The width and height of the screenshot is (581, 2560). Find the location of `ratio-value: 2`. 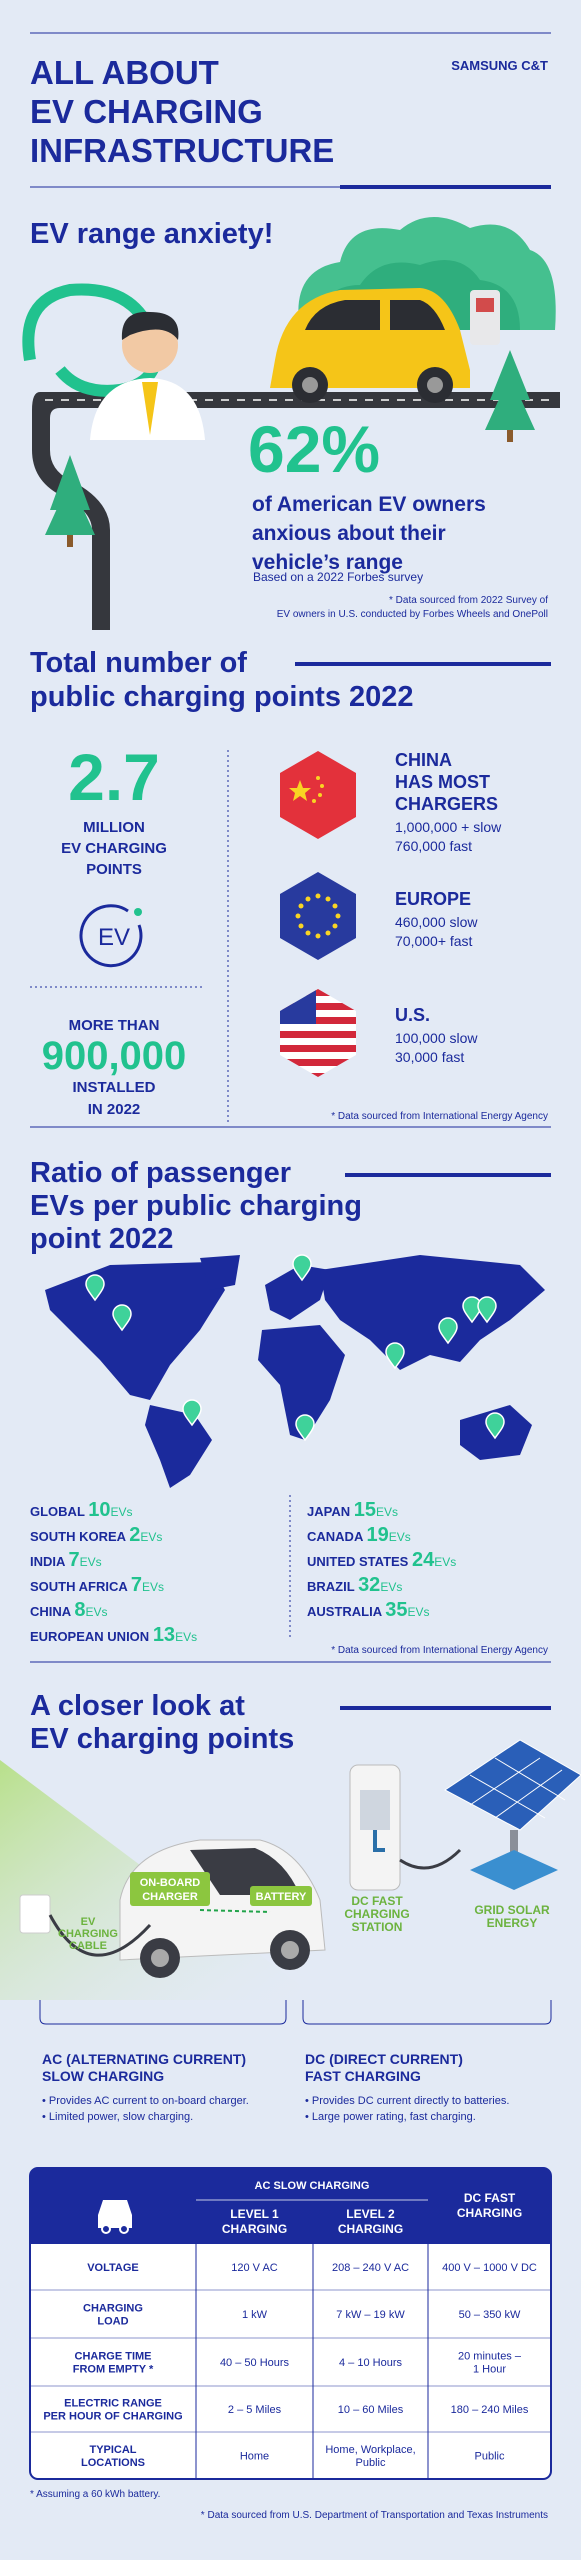

ratio-value: 2 is located at coordinates (134, 1535).